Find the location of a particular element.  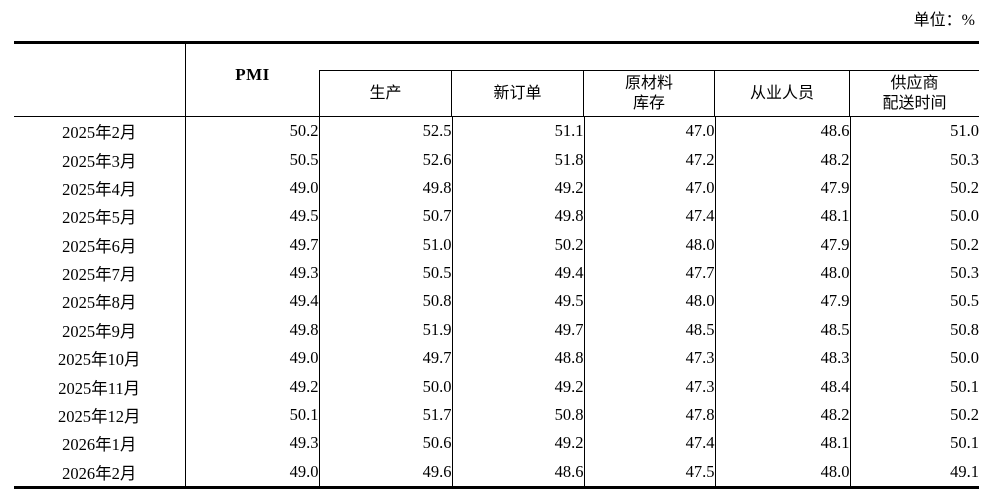

table-row: 2025年2月 50.2 52.5 51.1 47.0 48.6 51.0 is located at coordinates (496, 131).